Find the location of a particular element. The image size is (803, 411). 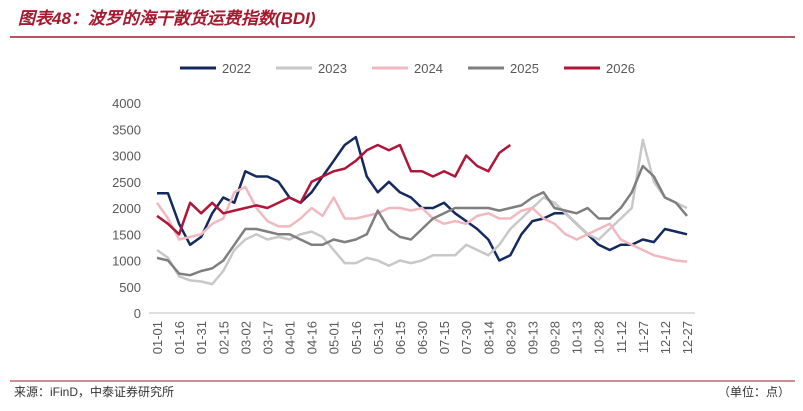

x-tick-label: 12-12 is located at coordinates (665, 337).